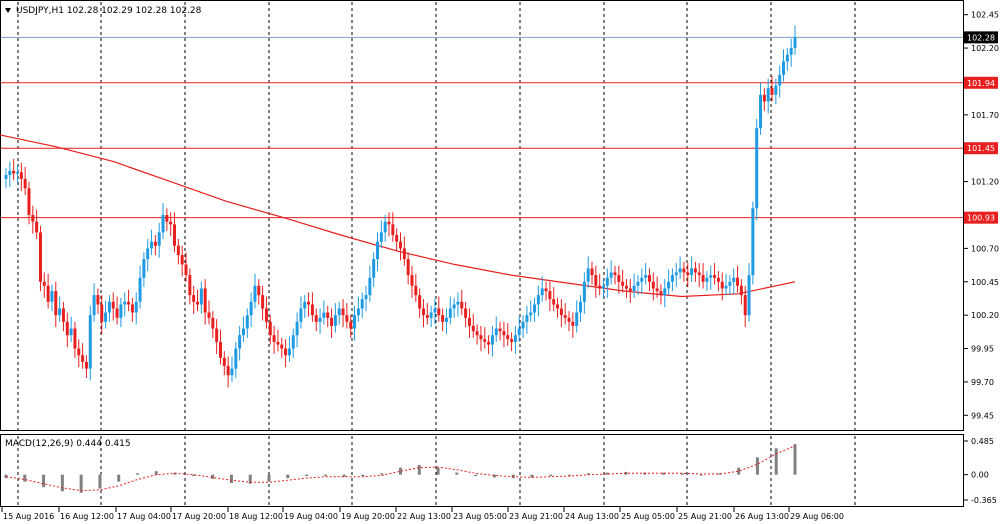 Image resolution: width=1000 pixels, height=524 pixels. Describe the element at coordinates (981, 83) in the screenshot. I see `price-label-text: 101.94` at that location.